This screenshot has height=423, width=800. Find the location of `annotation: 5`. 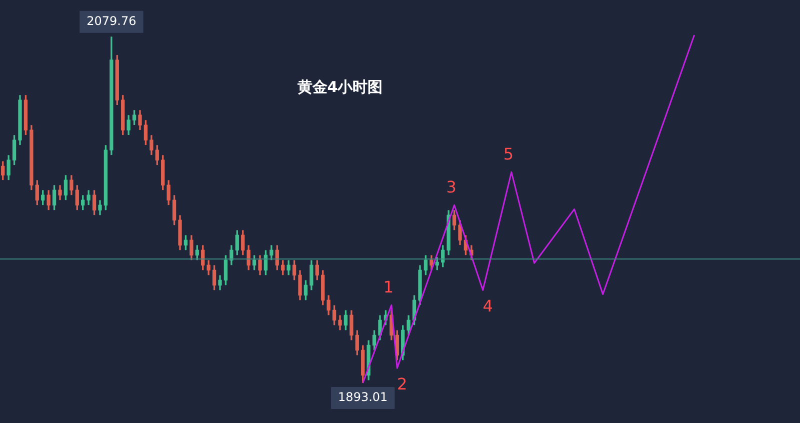

annotation: 5 is located at coordinates (508, 154).